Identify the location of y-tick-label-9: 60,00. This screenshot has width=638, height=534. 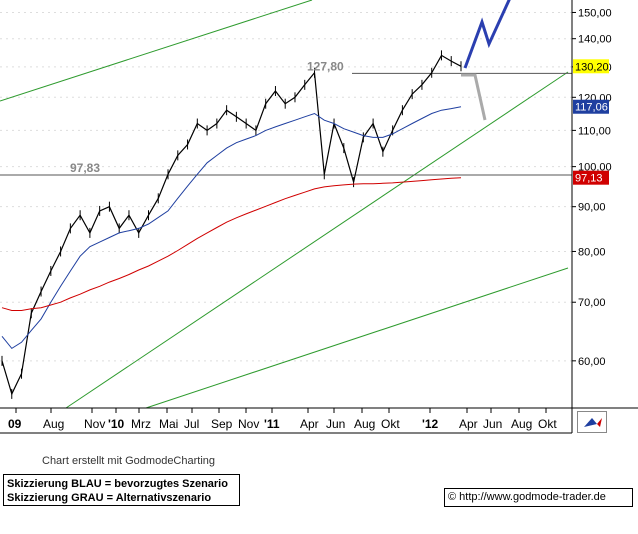
(592, 362).